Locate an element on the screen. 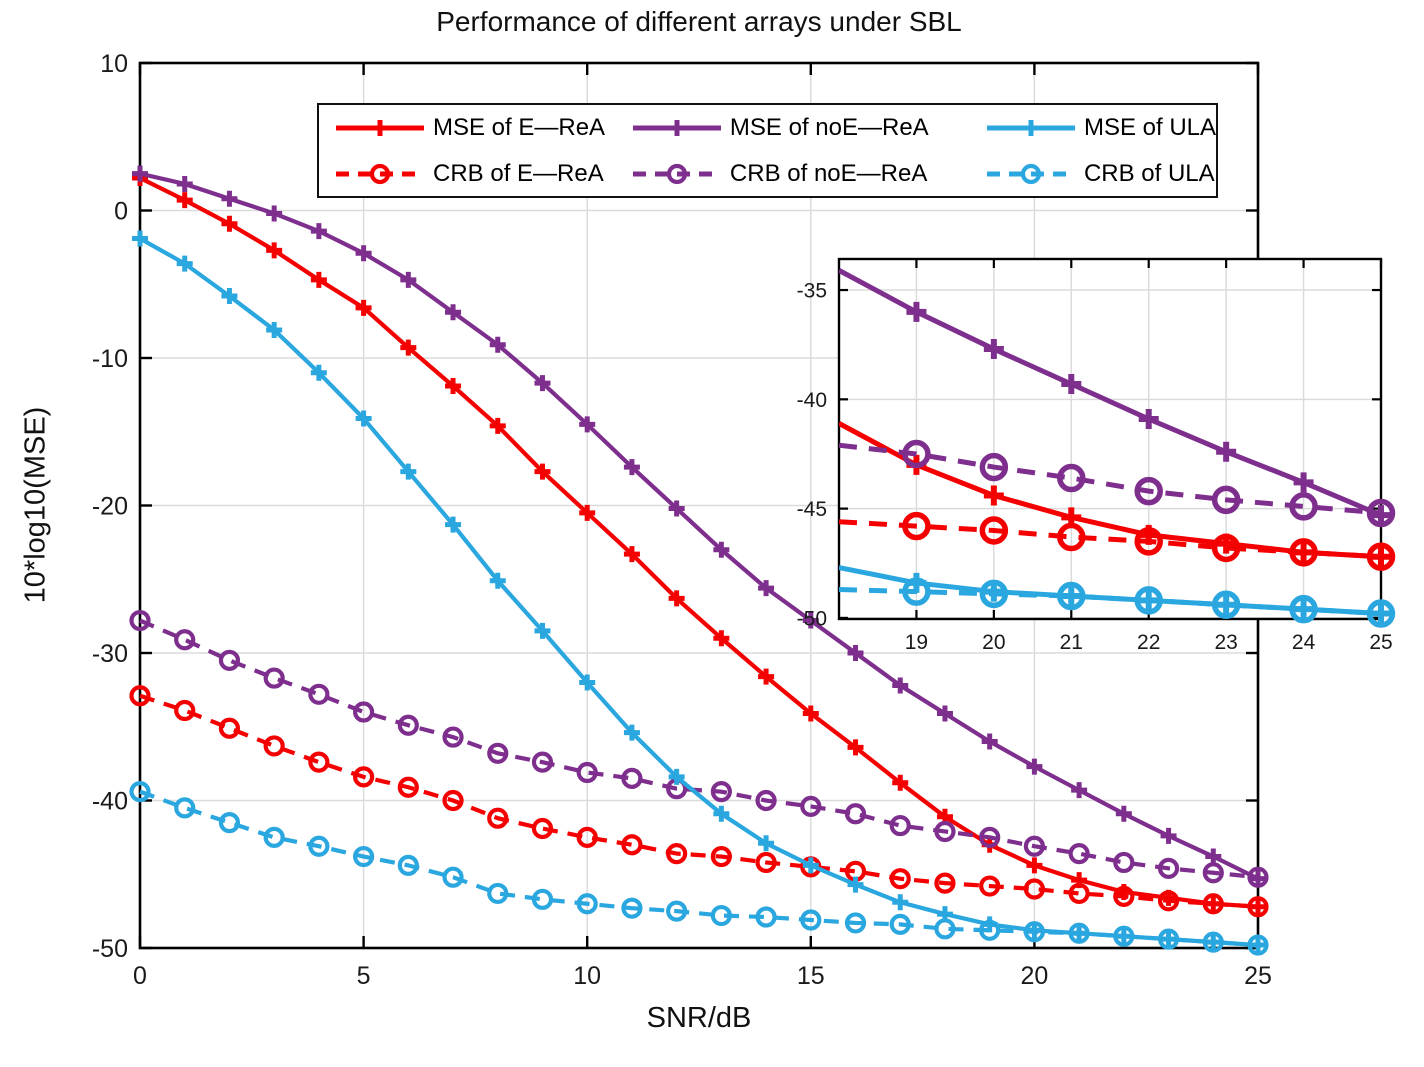 The image size is (1424, 1067). x-axis-label: SNR/dB is located at coordinates (699, 1018).